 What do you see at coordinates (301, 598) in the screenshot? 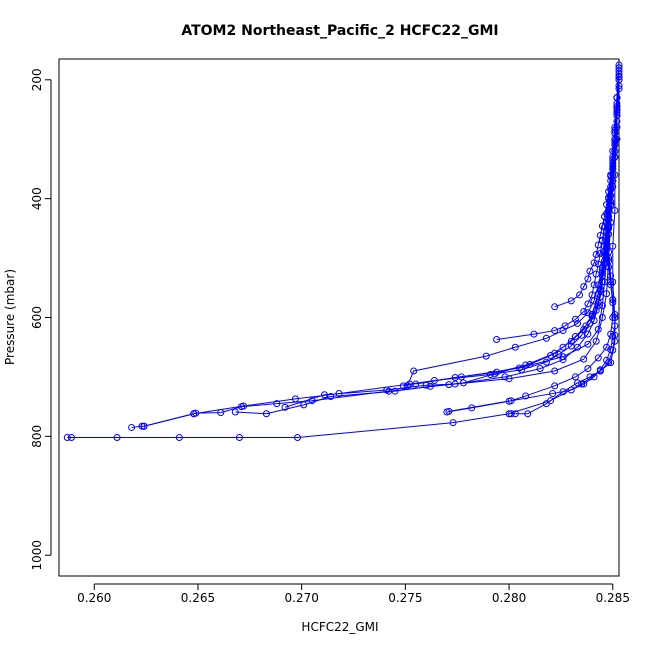
I see `x-tick-label: 0.270` at bounding box center [301, 598].